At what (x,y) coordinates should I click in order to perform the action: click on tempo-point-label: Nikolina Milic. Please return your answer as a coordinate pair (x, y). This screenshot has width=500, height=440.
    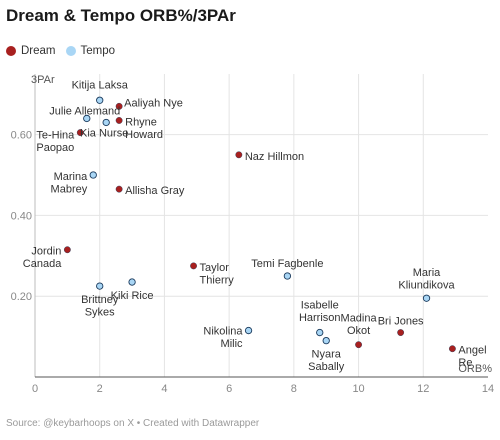
    Looking at the image, I should click on (223, 338).